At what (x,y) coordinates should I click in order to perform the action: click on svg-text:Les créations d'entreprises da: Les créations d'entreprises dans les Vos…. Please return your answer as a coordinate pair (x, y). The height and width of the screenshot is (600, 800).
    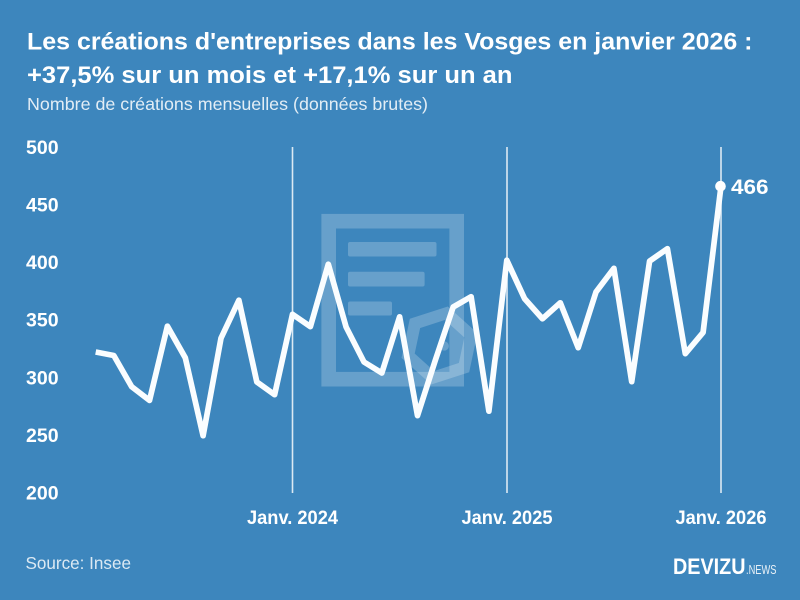
    Looking at the image, I should click on (389, 42).